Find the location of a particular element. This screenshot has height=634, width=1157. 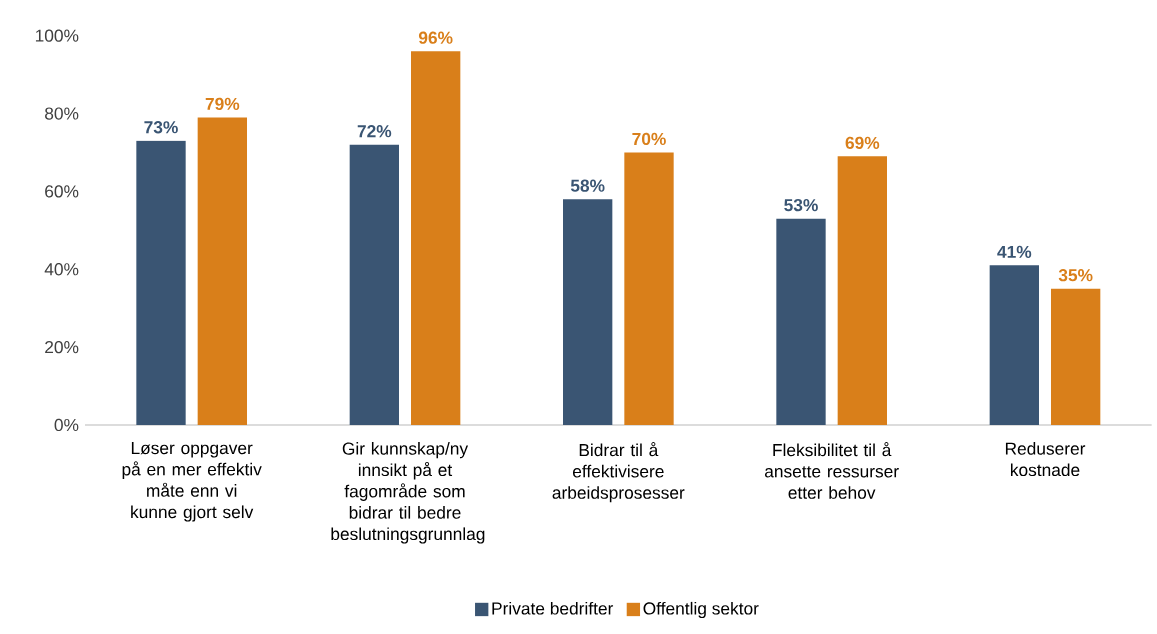

x-tick-label: Fleksibilitet til å ansette ressurser etter behov is located at coordinates (831, 470).